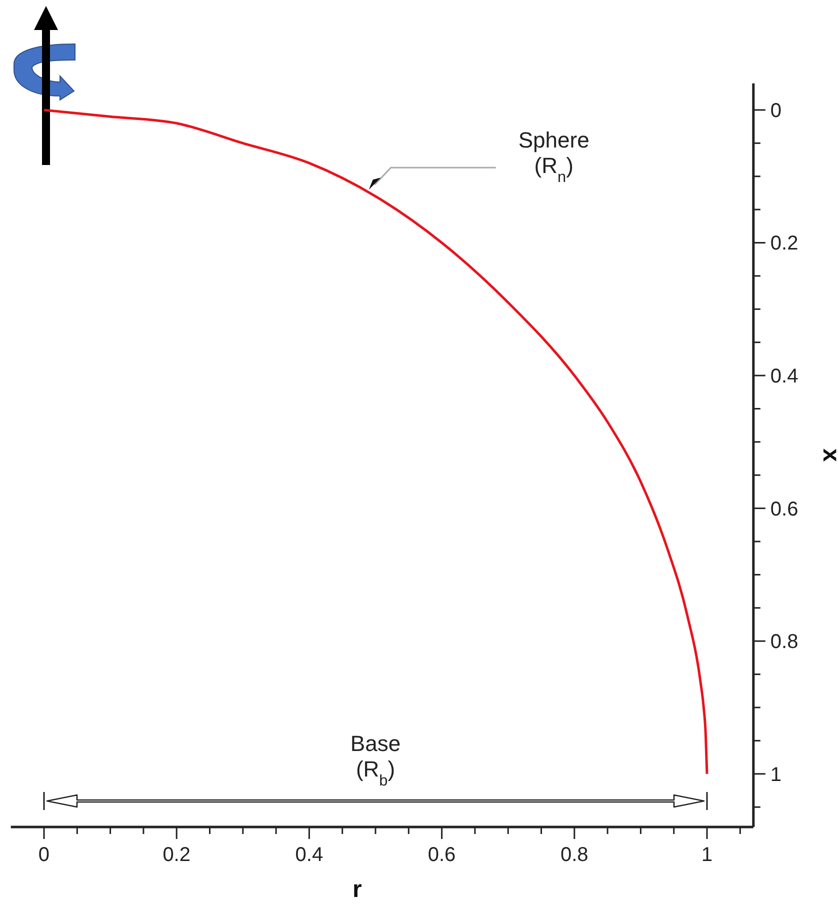 The height and width of the screenshot is (908, 838). I want to click on x-tick-label: 0.4, so click(309, 855).